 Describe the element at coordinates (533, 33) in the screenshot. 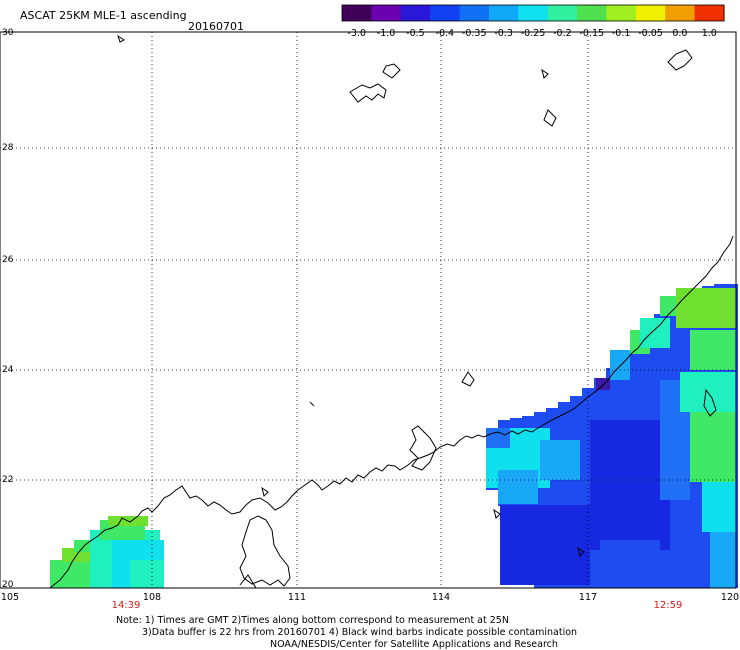

I see `colorbar-tick-label: -0.25` at that location.